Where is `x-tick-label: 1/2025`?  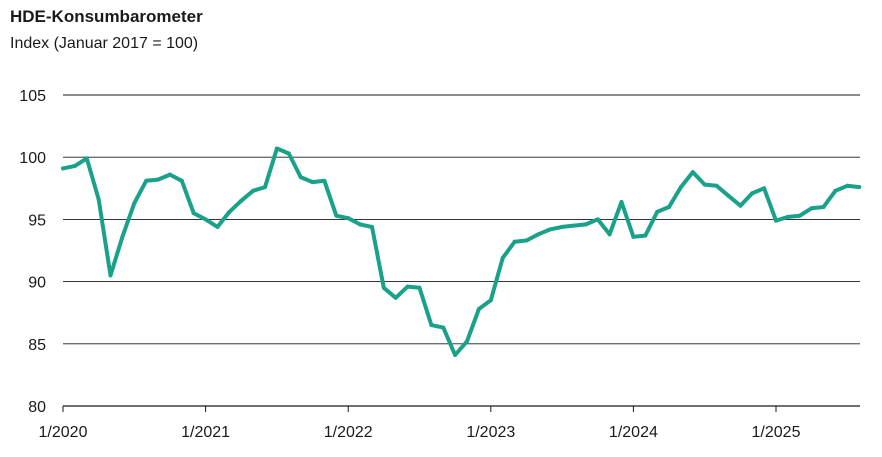 x-tick-label: 1/2025 is located at coordinates (776, 432).